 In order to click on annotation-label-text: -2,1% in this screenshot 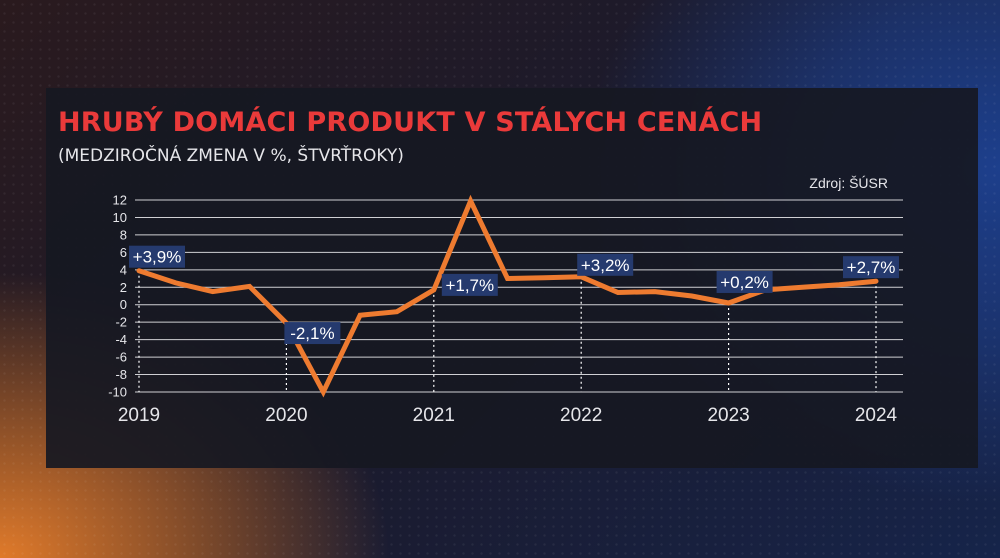, I will do `click(312, 333)`.